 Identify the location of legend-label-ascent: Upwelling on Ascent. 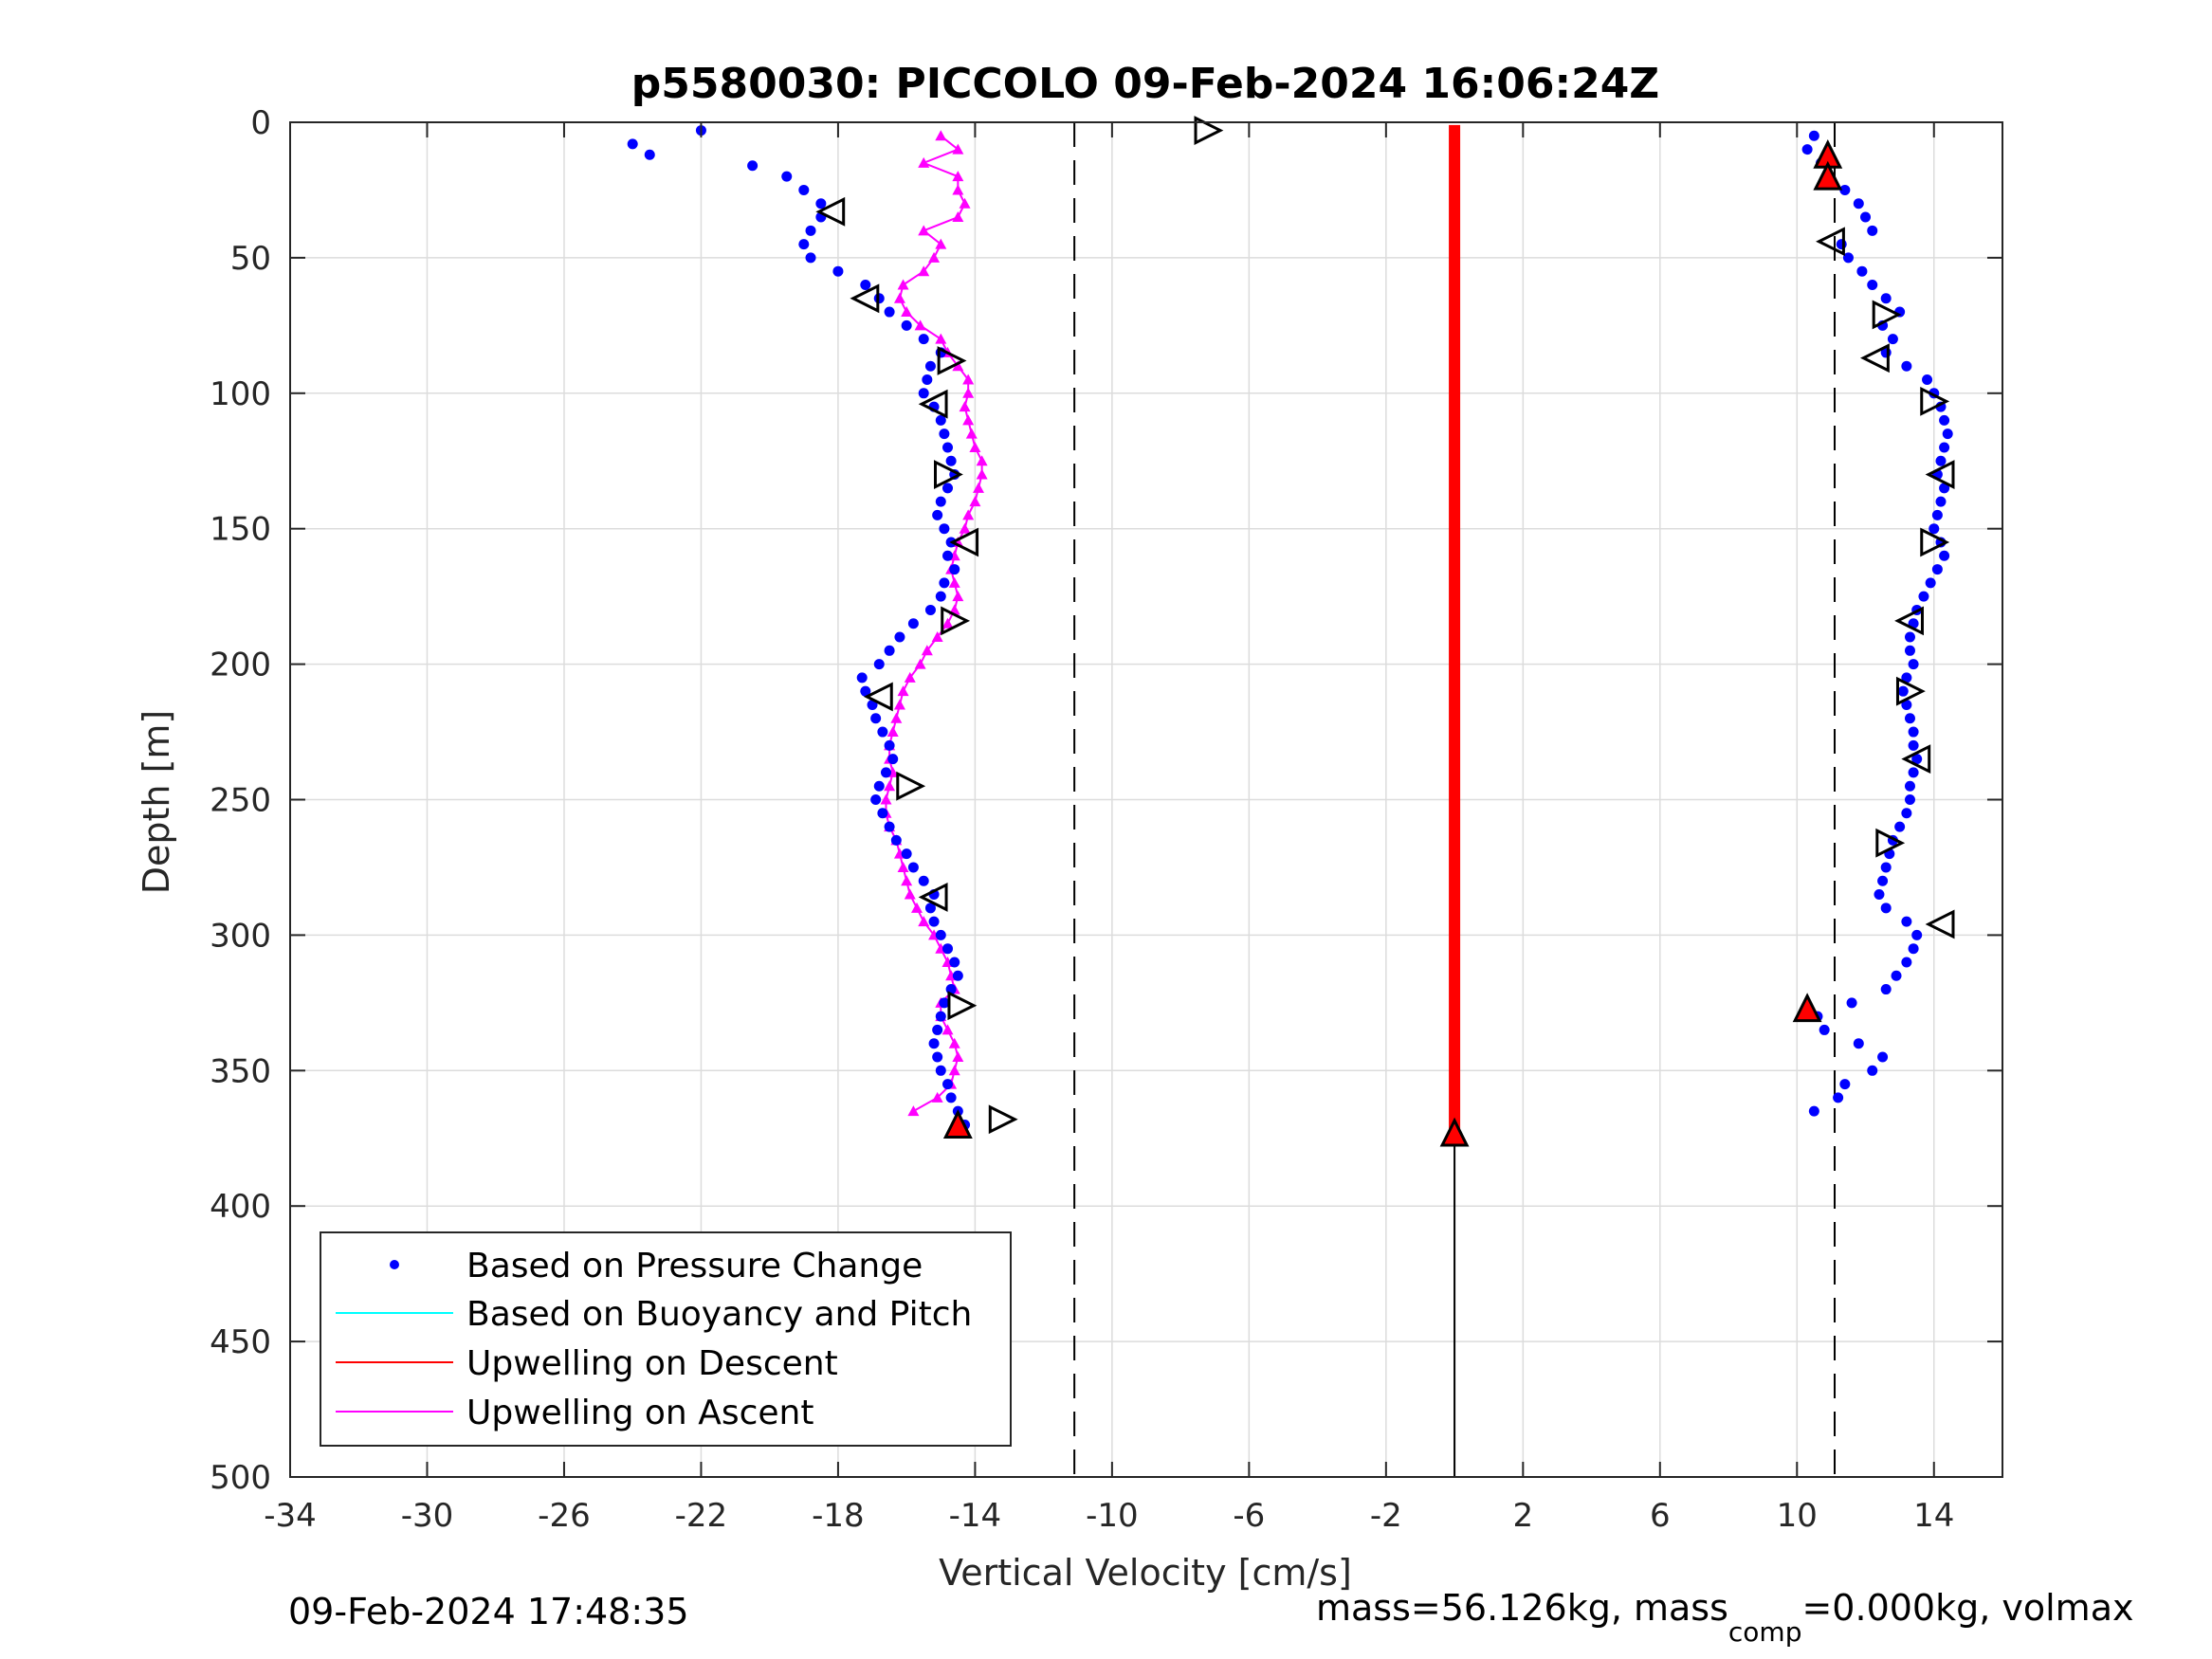
(640, 1413).